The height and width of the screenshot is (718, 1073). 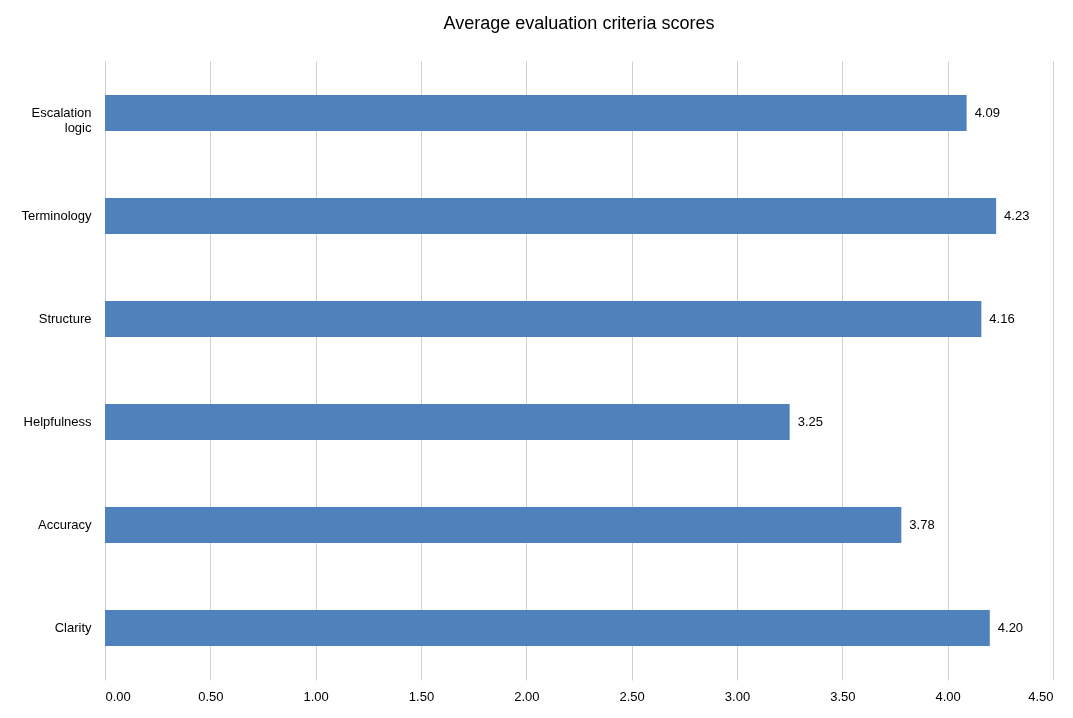 I want to click on x-tick-label: 2.00, so click(x=527, y=696).